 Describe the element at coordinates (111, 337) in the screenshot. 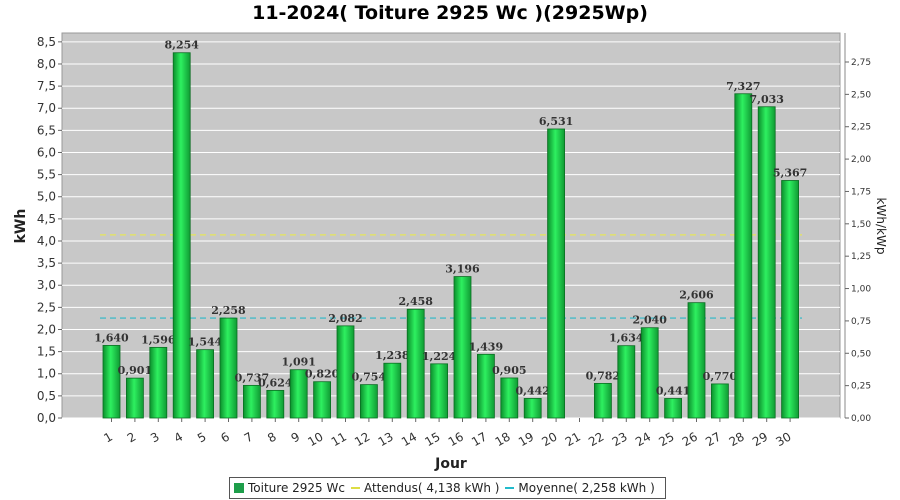

I see `bar-value-label: 1,640` at that location.